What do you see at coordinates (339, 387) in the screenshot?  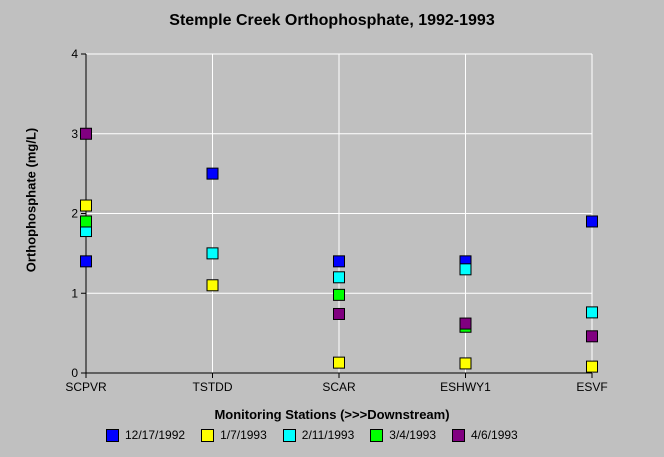 I see `x-tick-label: SCAR` at bounding box center [339, 387].